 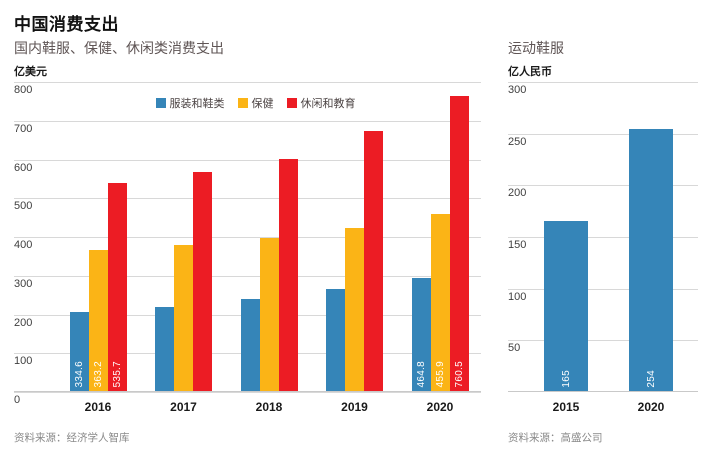 I want to click on legend-label: 休闲和教育, so click(x=328, y=104).